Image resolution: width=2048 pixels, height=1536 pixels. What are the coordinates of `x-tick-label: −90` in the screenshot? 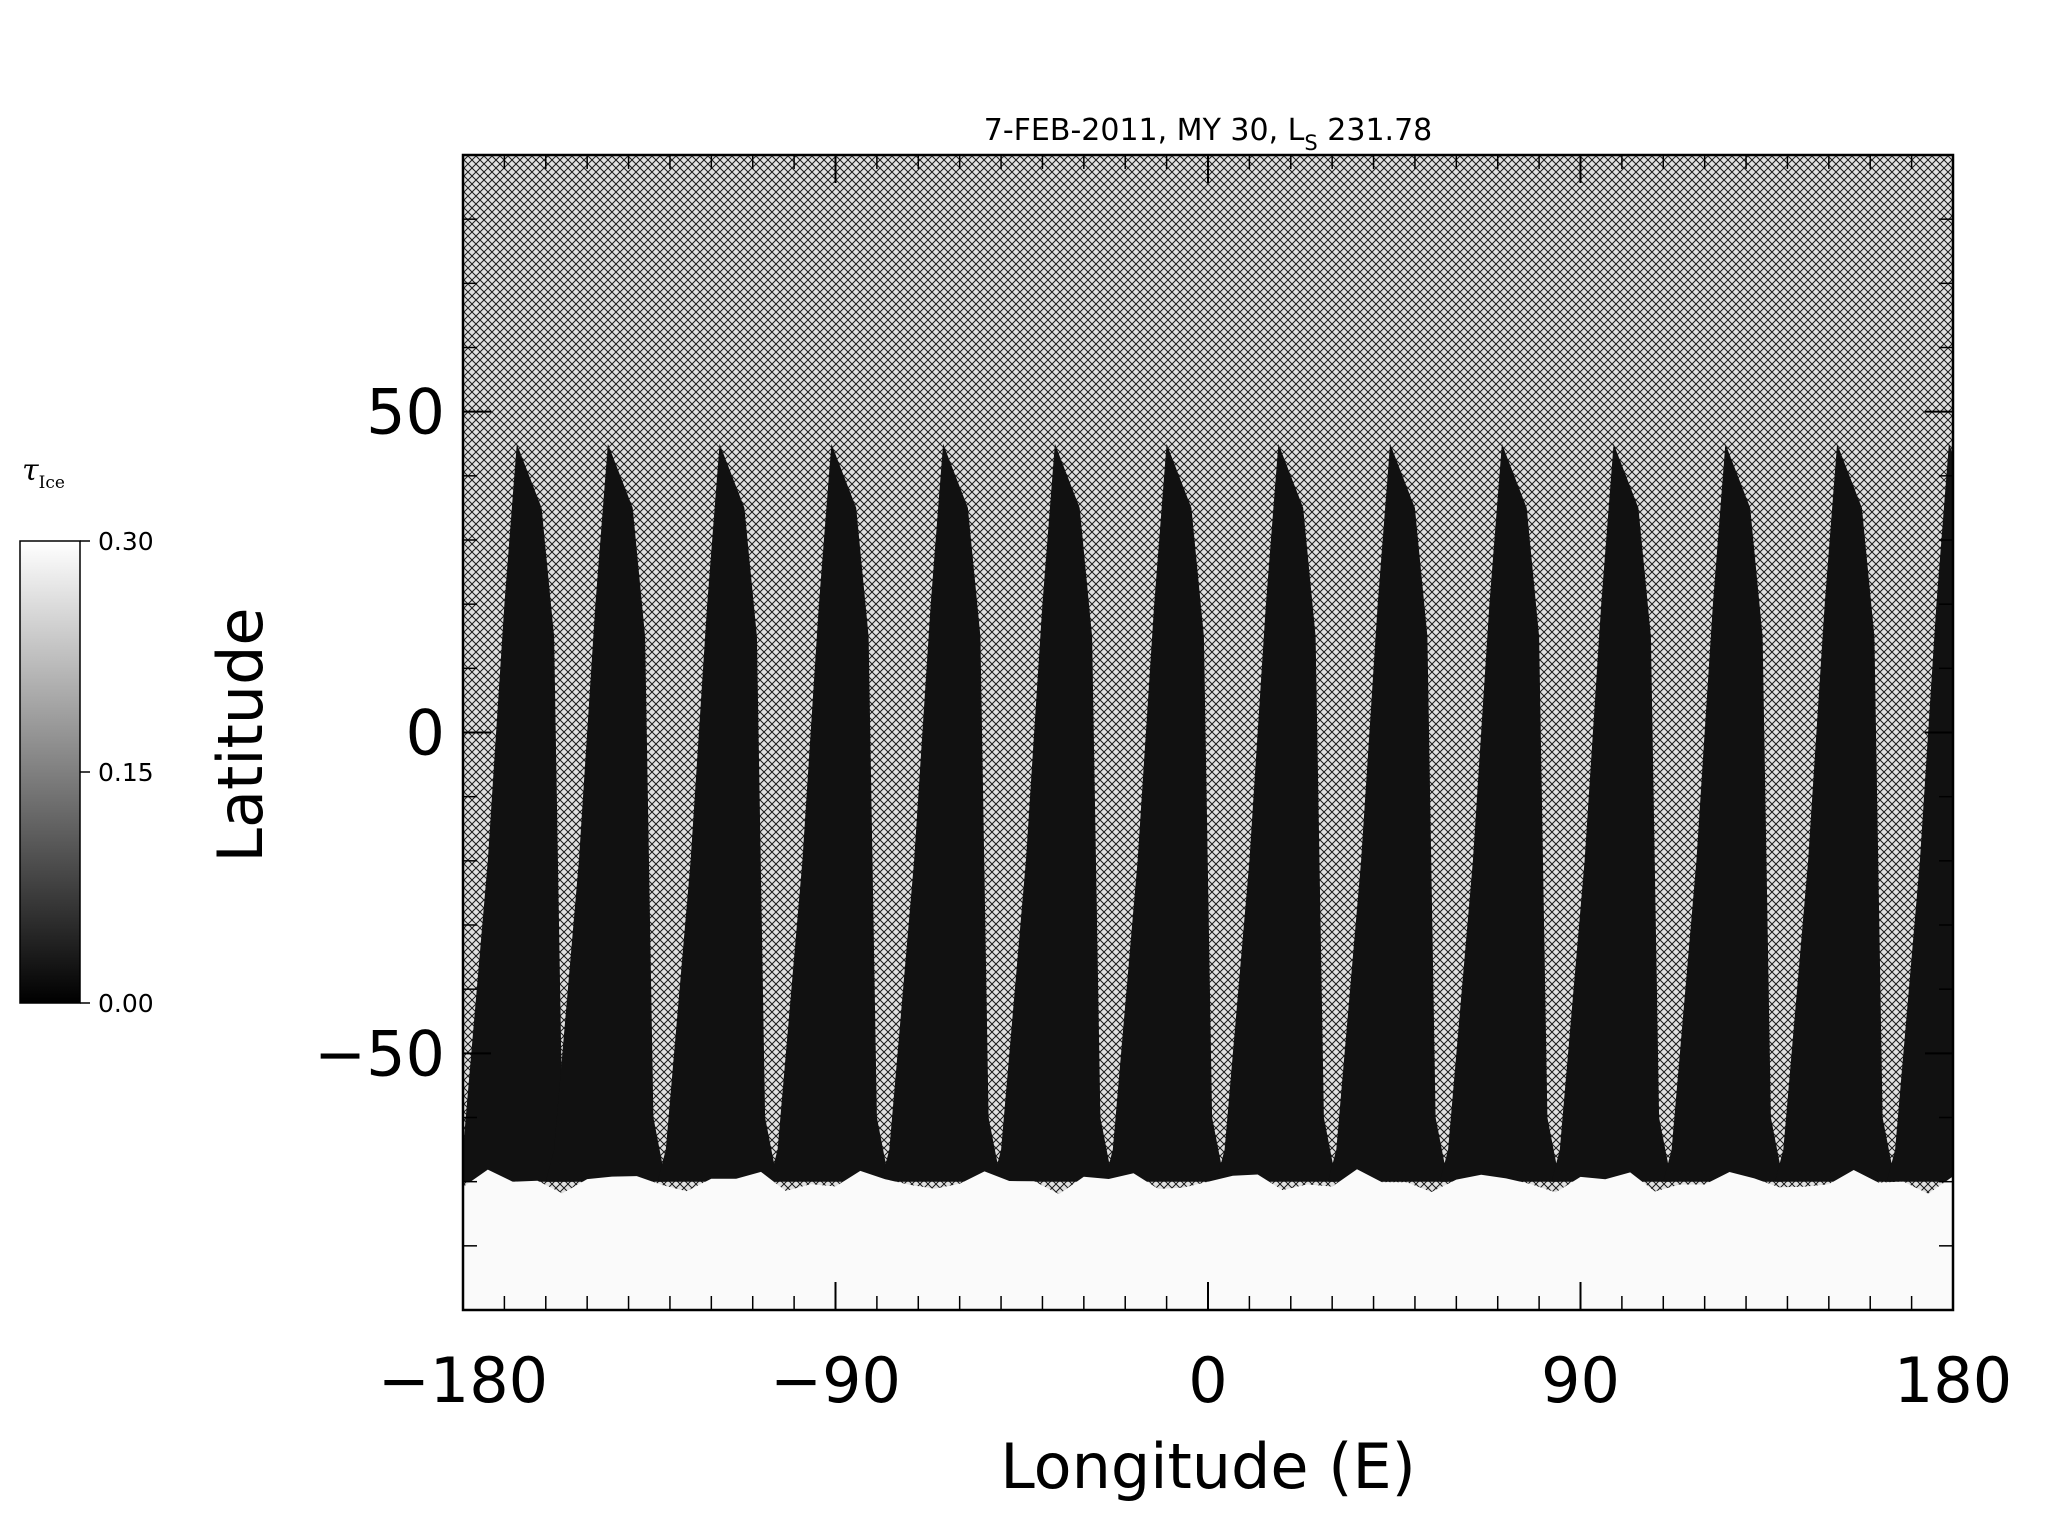 It's located at (835, 1380).